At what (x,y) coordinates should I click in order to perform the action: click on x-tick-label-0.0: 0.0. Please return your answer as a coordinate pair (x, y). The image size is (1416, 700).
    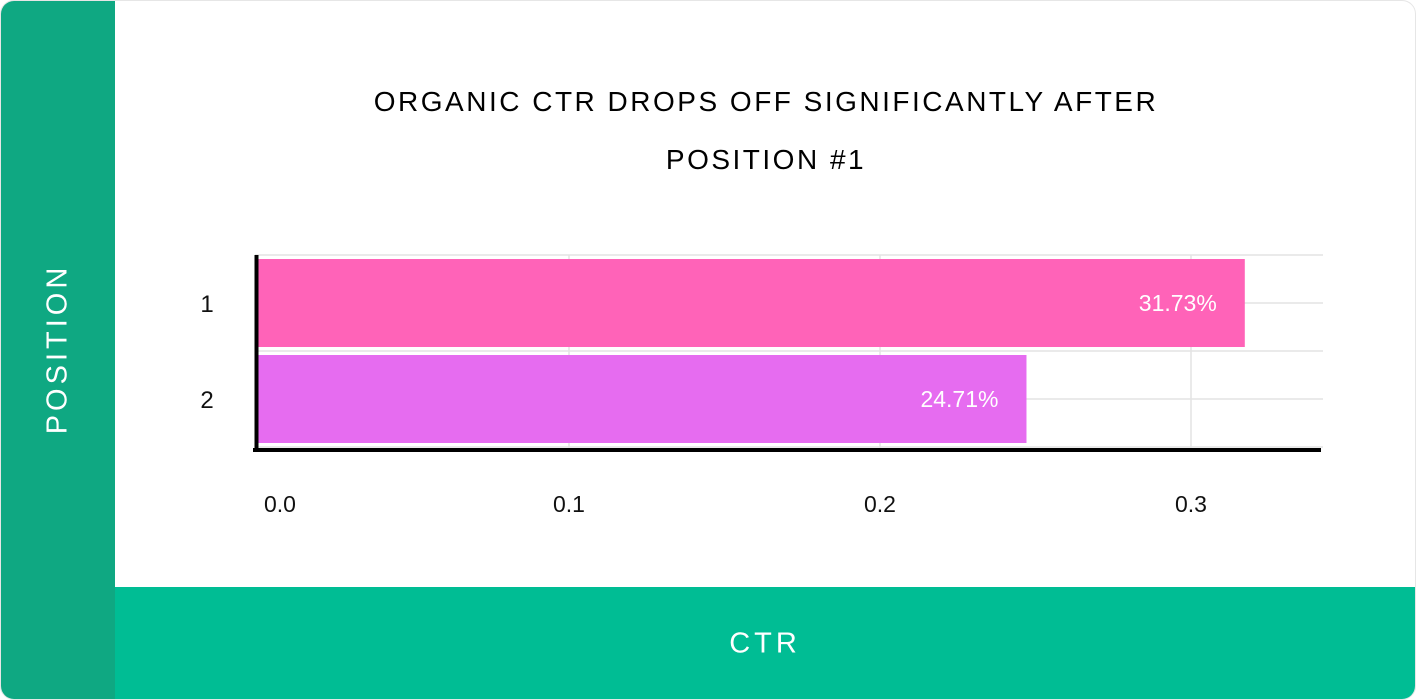
    Looking at the image, I should click on (280, 504).